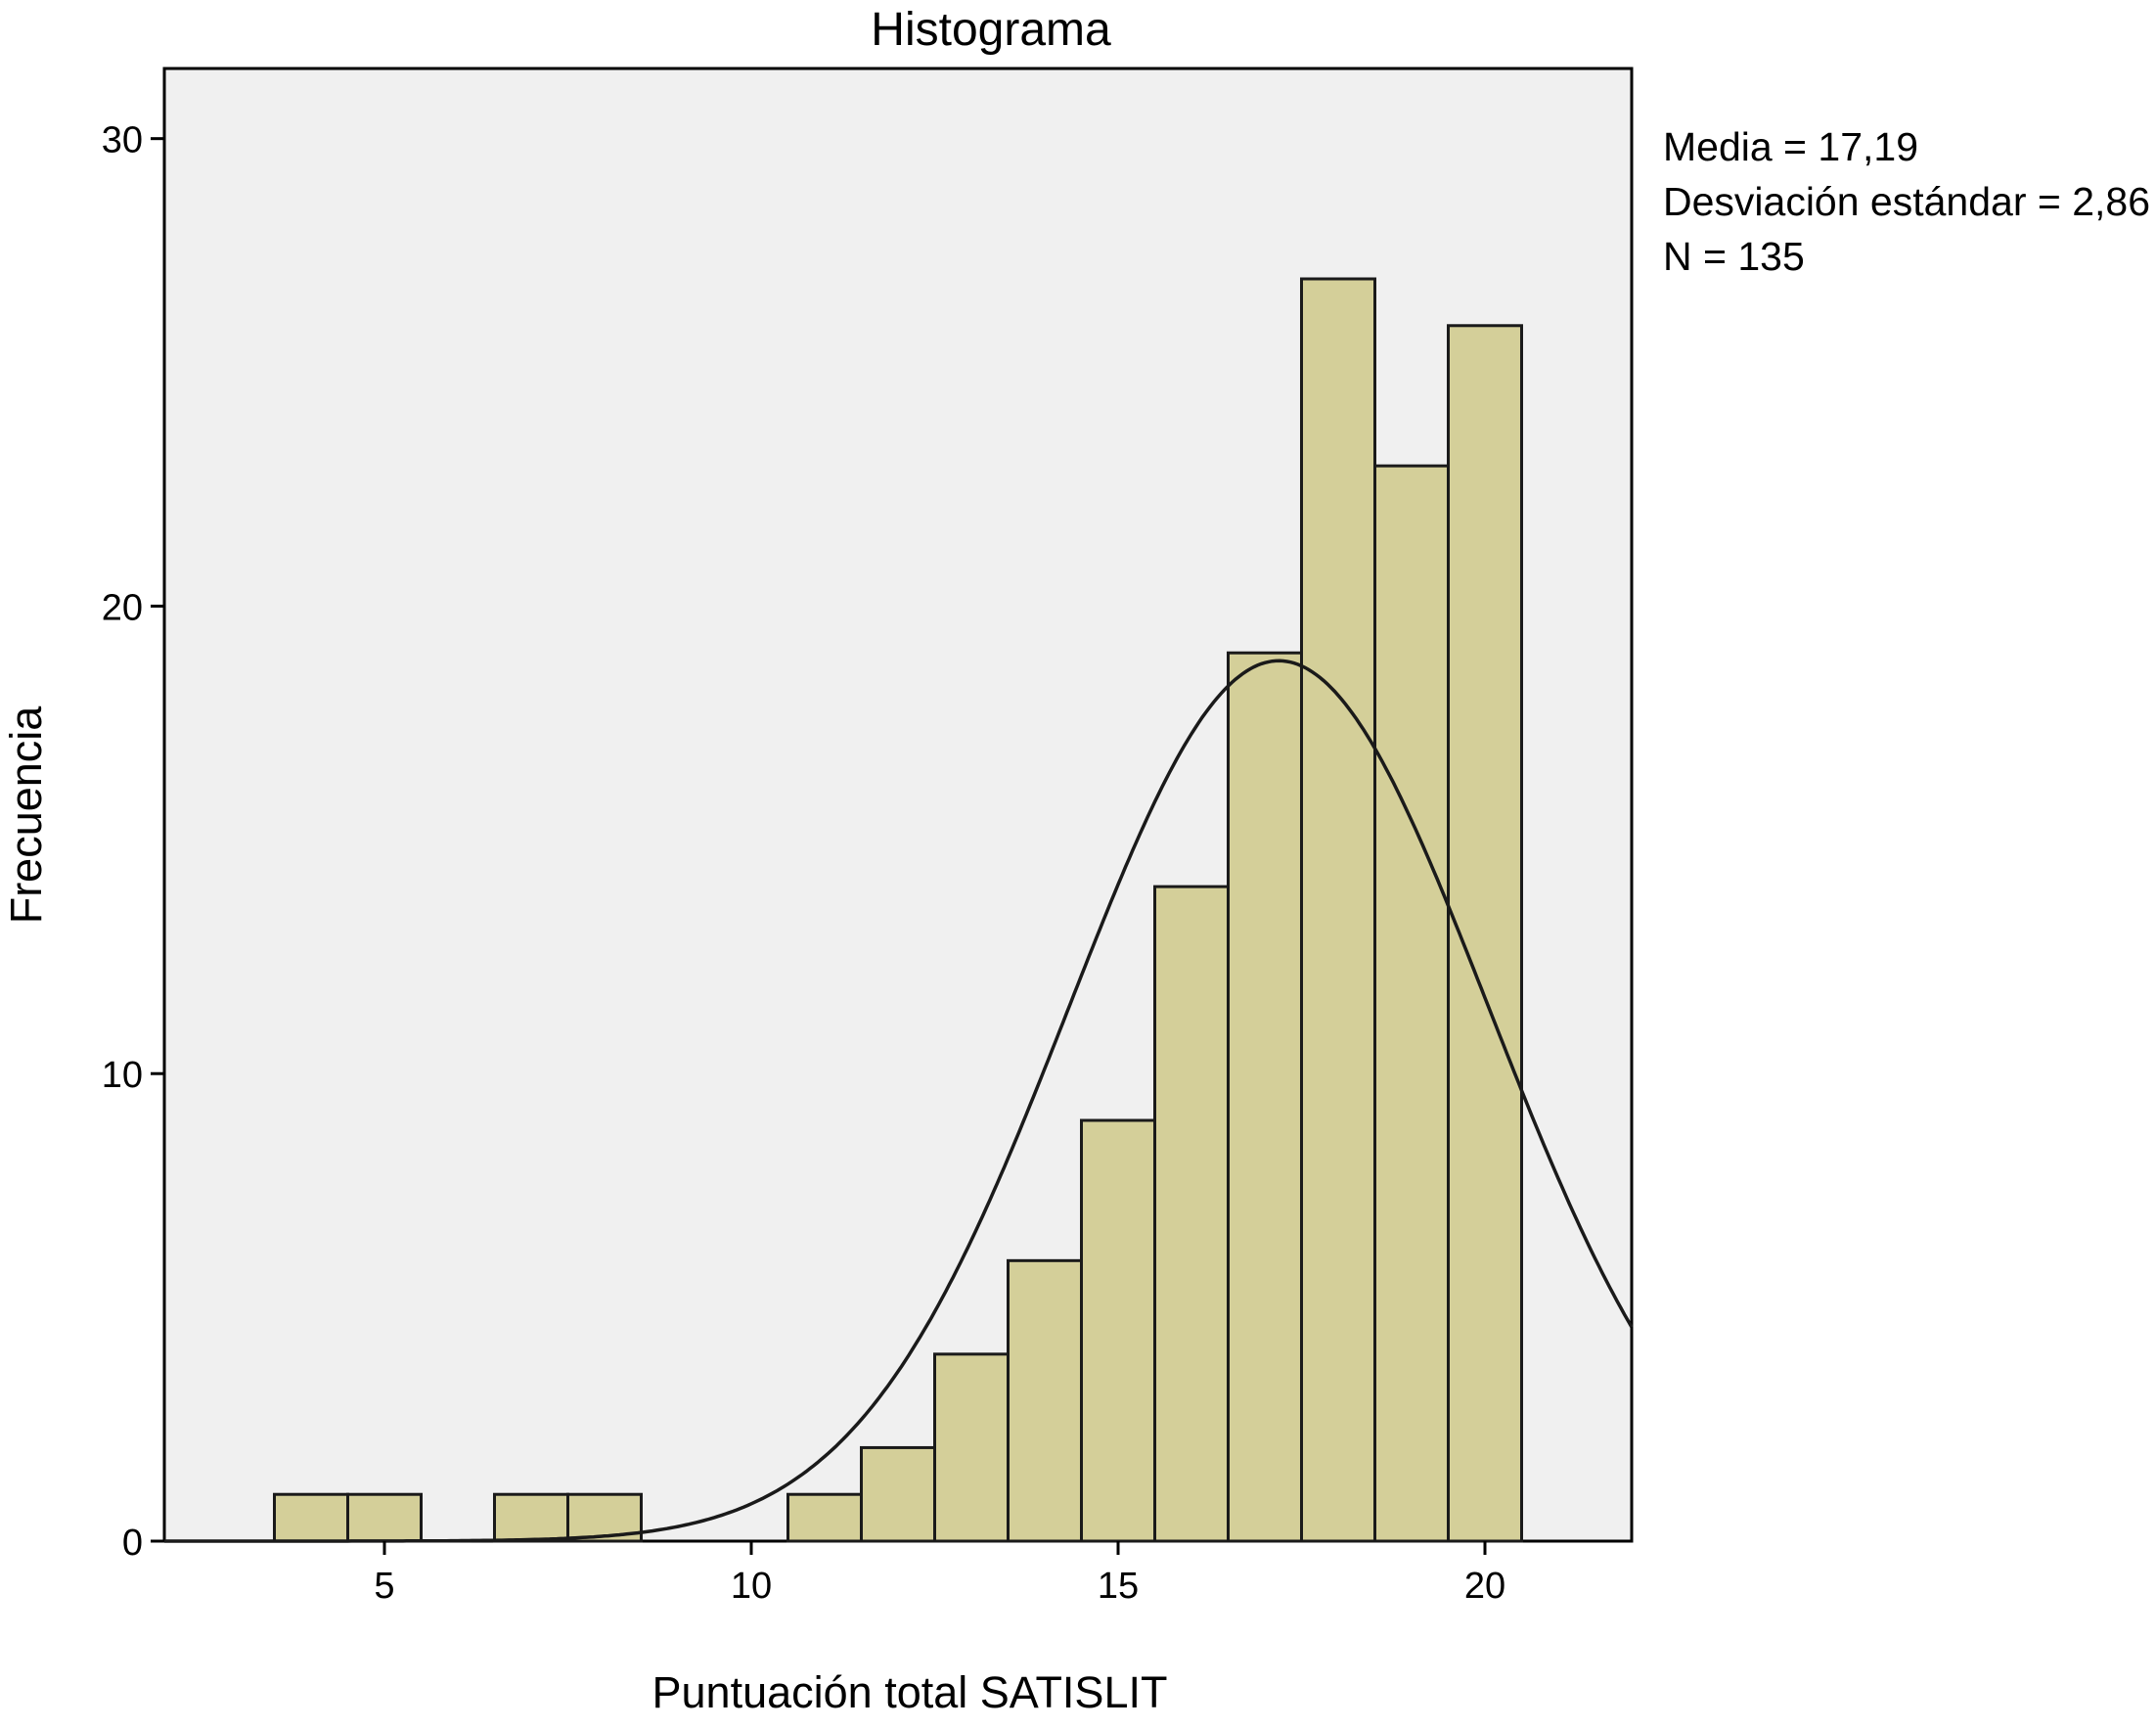 The width and height of the screenshot is (2156, 1729). I want to click on x-tick-label: 5, so click(384, 1586).